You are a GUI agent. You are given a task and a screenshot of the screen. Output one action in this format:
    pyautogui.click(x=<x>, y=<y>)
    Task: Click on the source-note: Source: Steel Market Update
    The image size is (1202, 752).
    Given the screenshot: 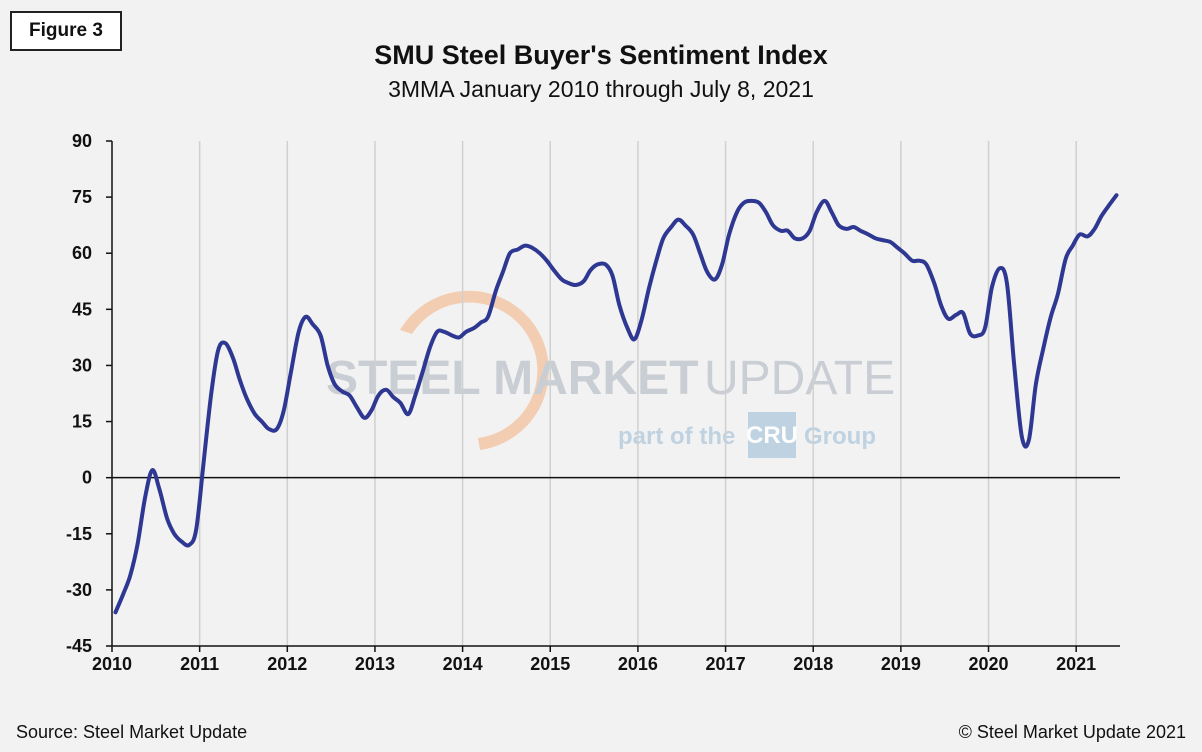 What is the action you would take?
    pyautogui.click(x=132, y=732)
    